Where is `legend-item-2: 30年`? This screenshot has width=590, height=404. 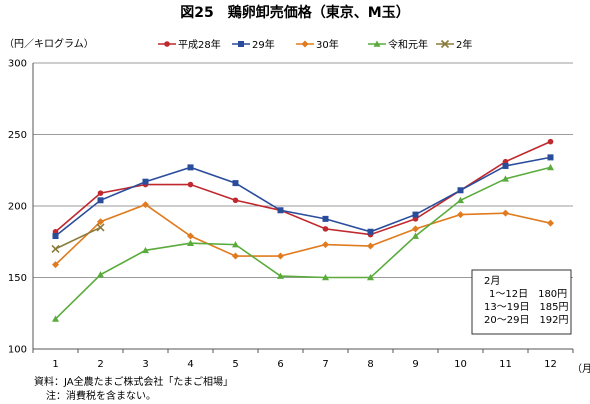
legend-item-2: 30年 is located at coordinates (317, 44).